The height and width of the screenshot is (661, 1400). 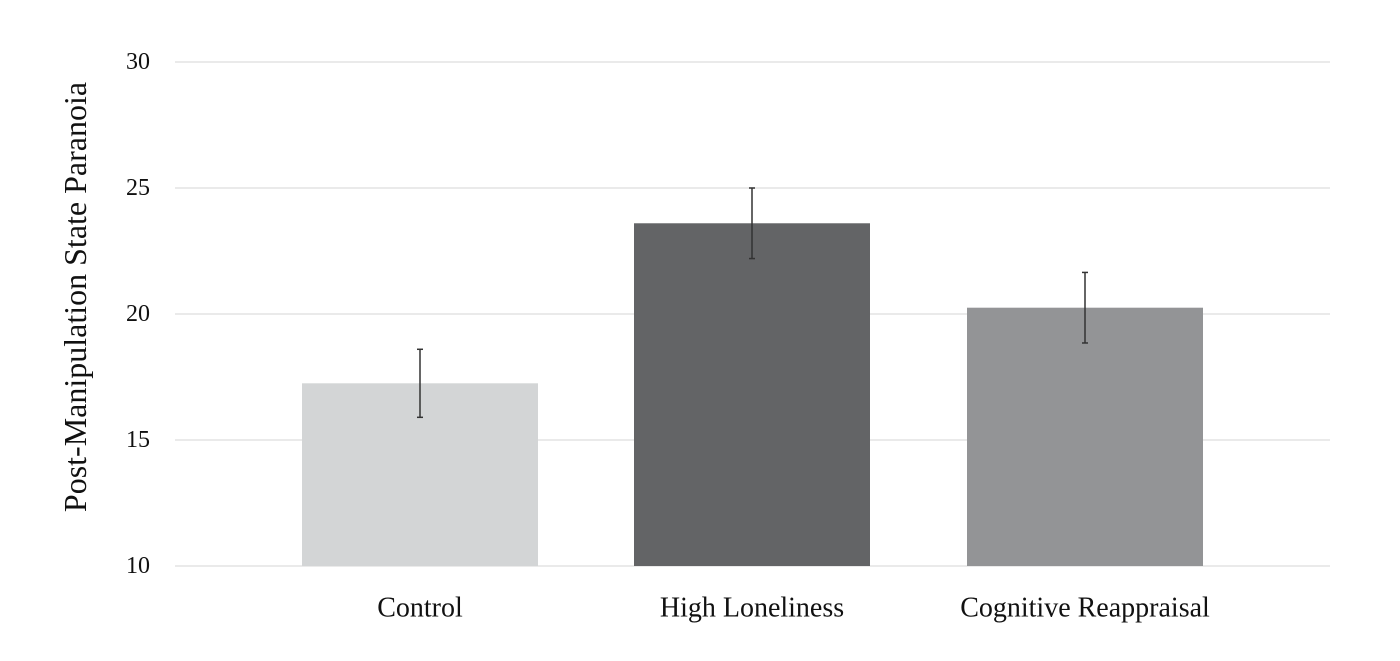 I want to click on y-tick-label: 20, so click(x=138, y=314).